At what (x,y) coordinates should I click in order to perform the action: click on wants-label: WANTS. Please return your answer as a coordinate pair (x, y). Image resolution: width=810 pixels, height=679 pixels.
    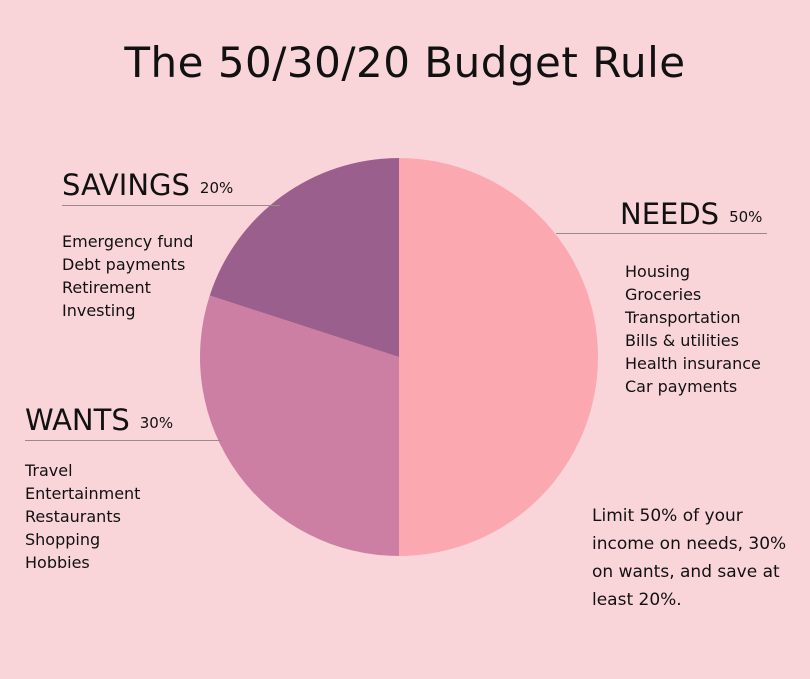
    Looking at the image, I should click on (77, 420).